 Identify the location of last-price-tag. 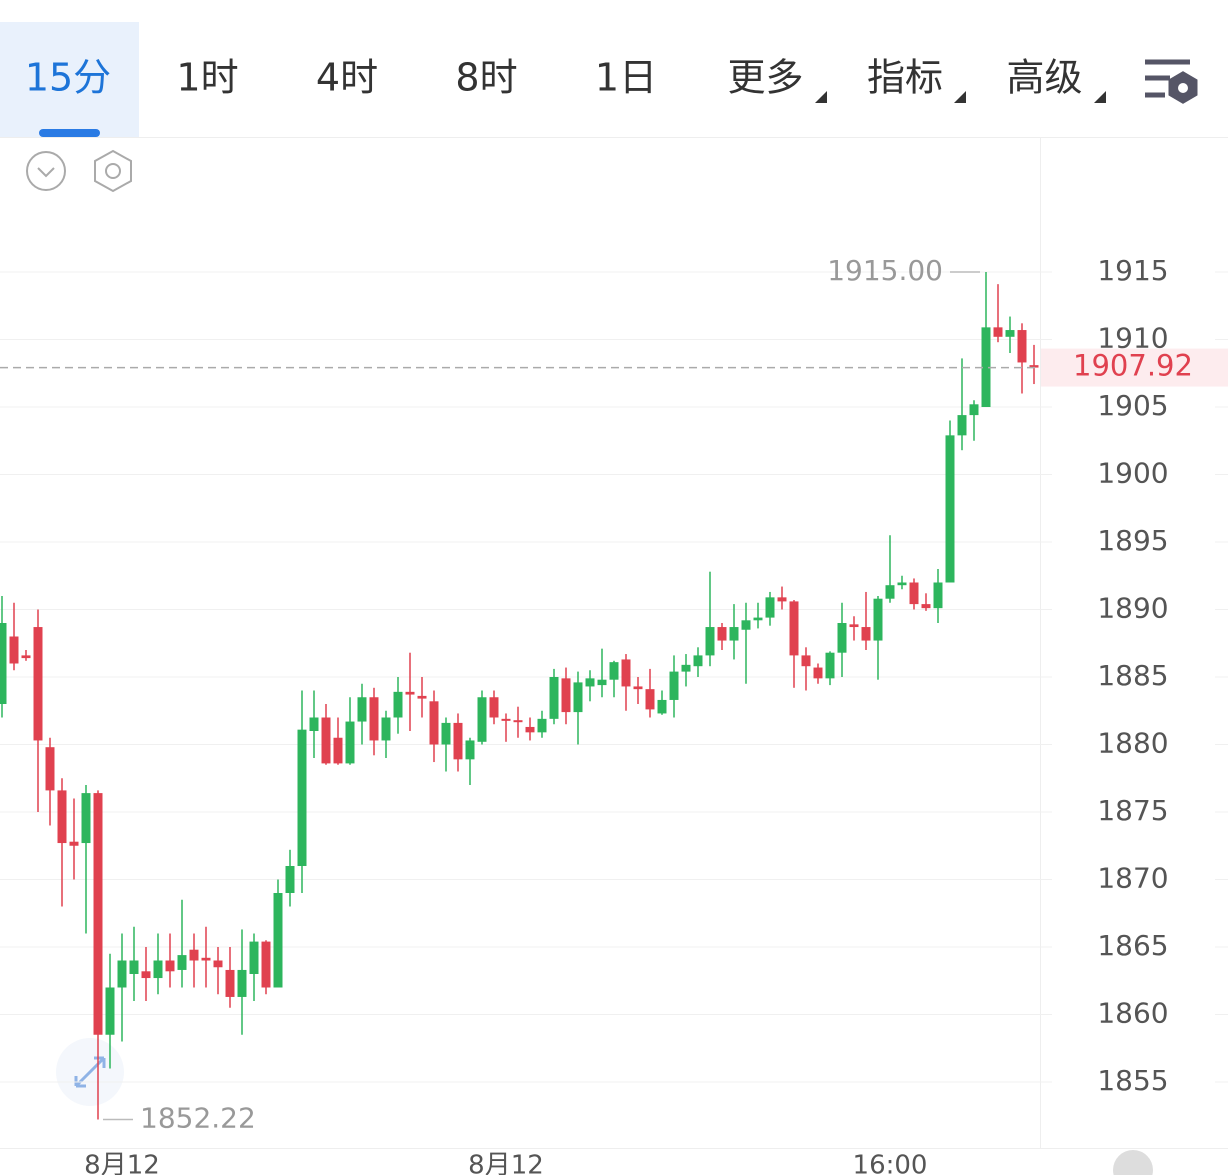
(1134, 367).